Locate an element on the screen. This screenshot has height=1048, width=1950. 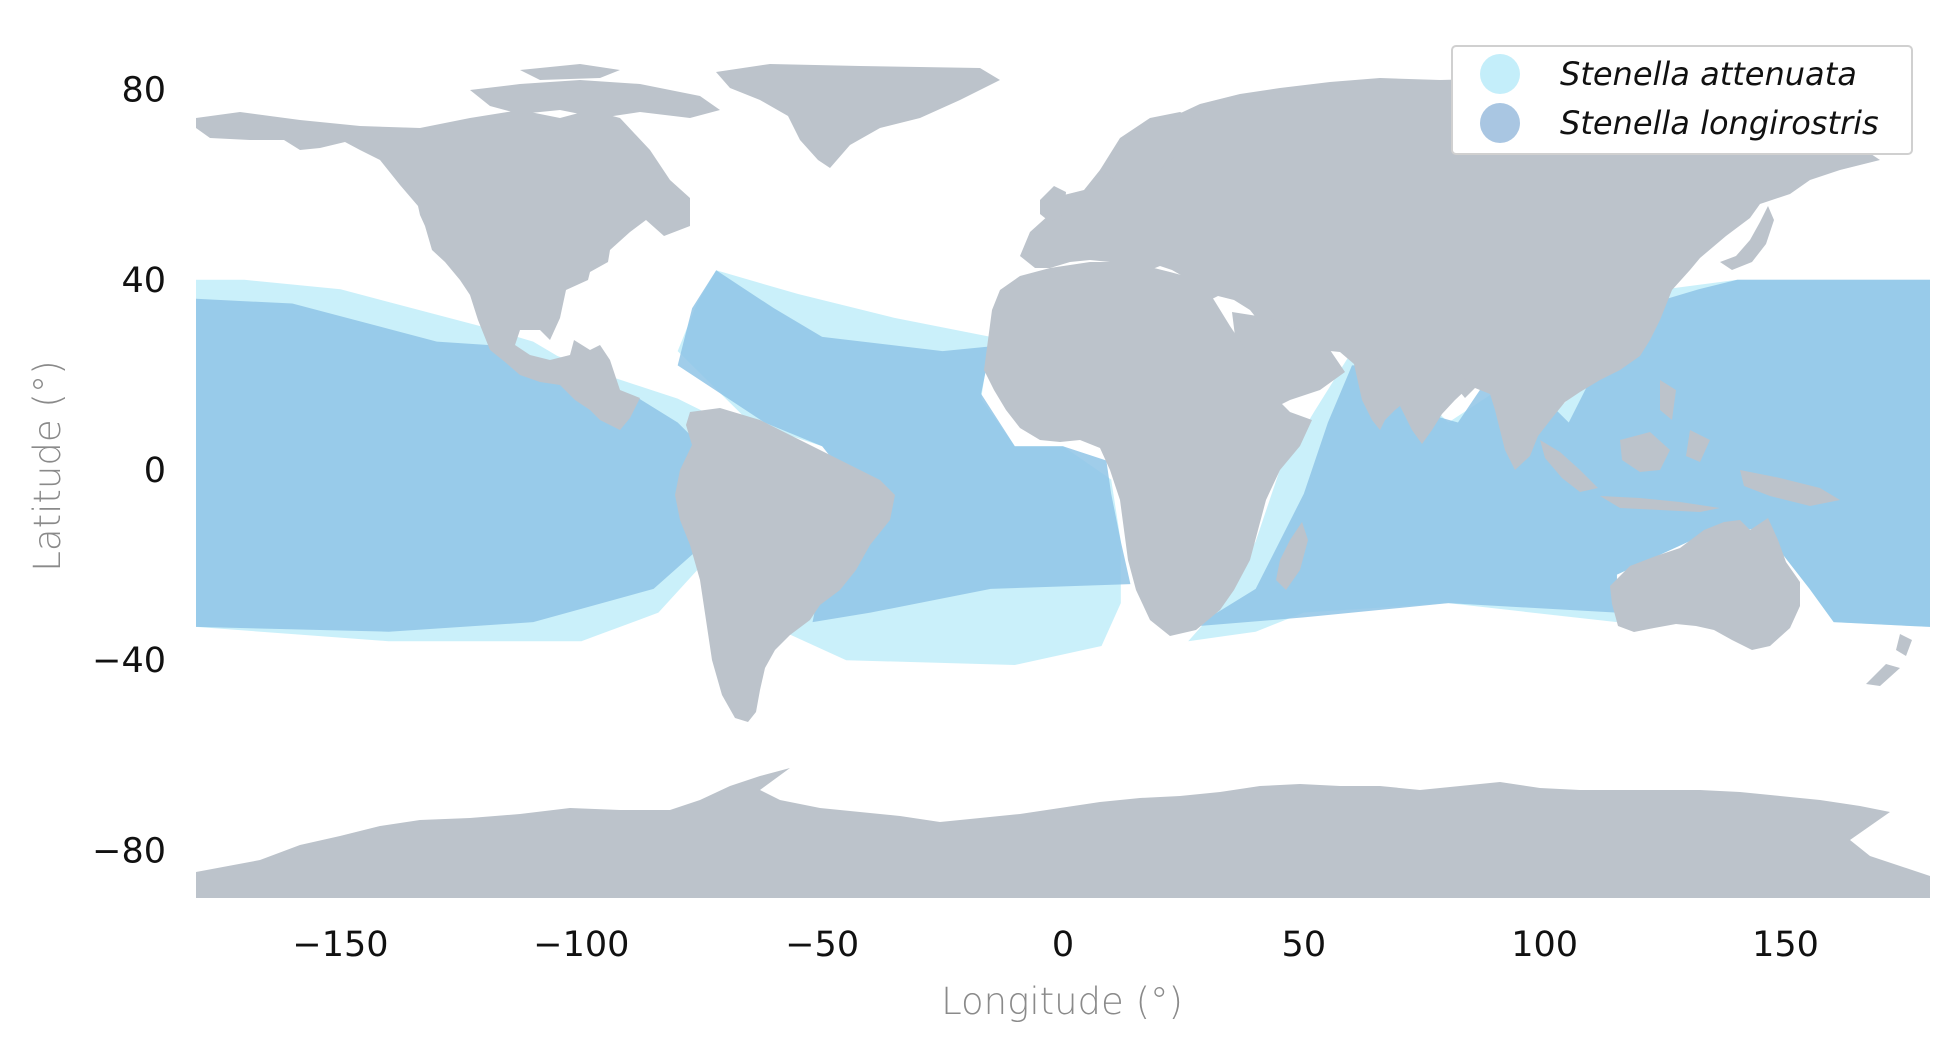
y-tick-label: 40 is located at coordinates (143, 281).